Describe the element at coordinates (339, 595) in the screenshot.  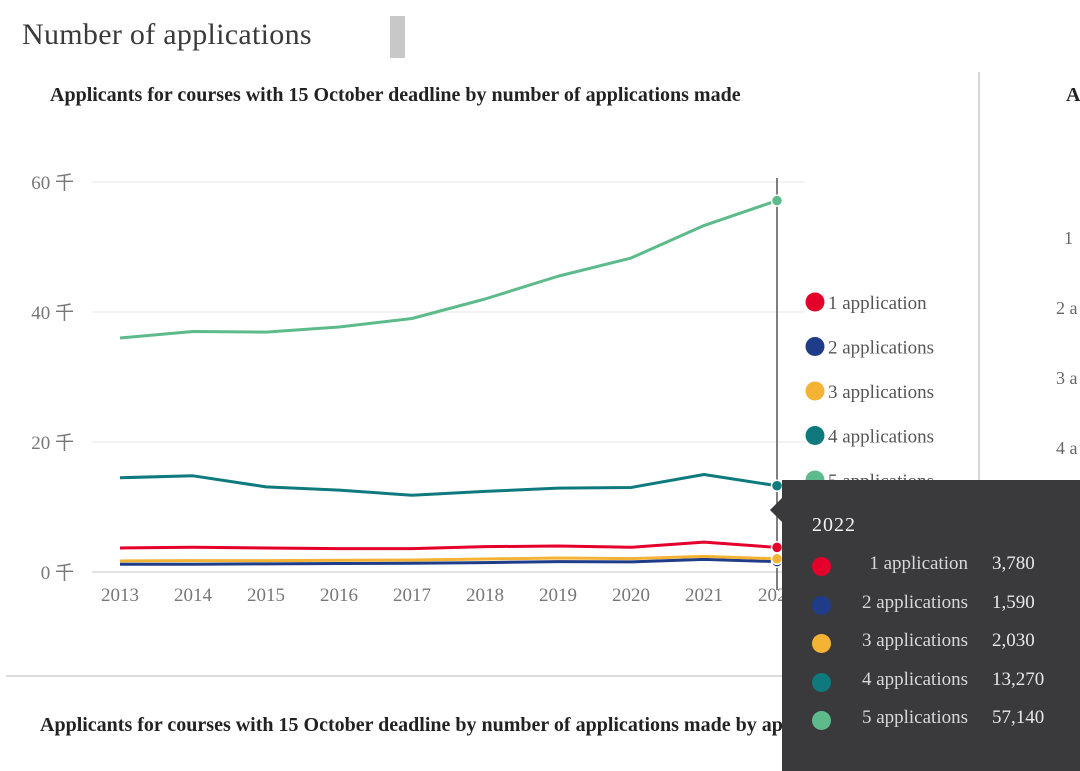
I see `x-tick-label: 2016` at that location.